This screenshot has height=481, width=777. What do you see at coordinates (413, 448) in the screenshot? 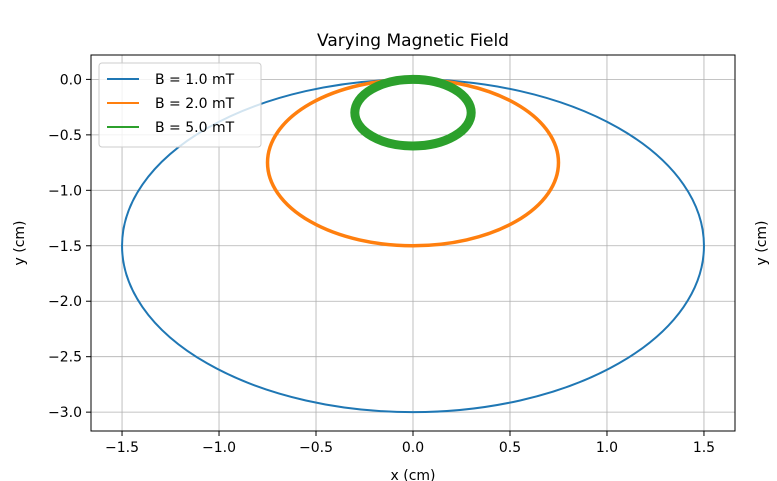
I see `x-tick-label: 0.0` at bounding box center [413, 448].